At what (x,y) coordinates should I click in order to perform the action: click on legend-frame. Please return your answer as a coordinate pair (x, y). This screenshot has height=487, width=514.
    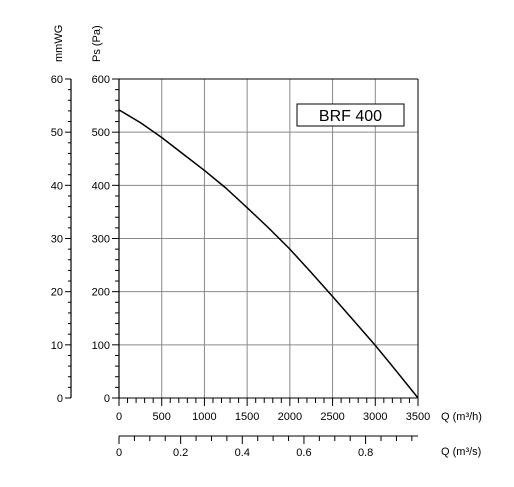
    Looking at the image, I should click on (350, 115).